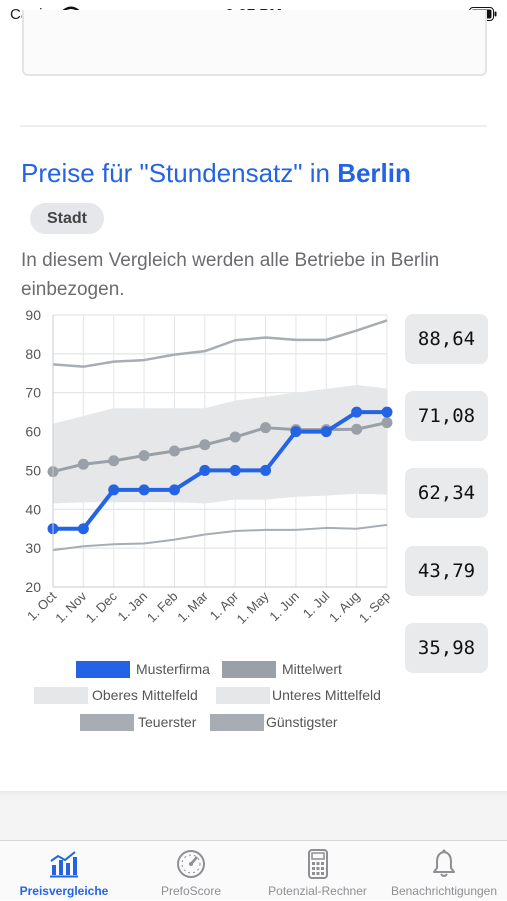  What do you see at coordinates (33, 315) in the screenshot?
I see `y-tick-label: 90` at bounding box center [33, 315].